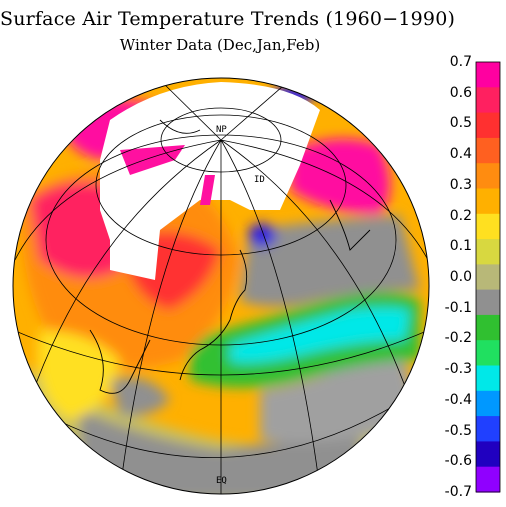  Describe the element at coordinates (221, 130) in the screenshot. I see `north-pole-label: NP` at that location.